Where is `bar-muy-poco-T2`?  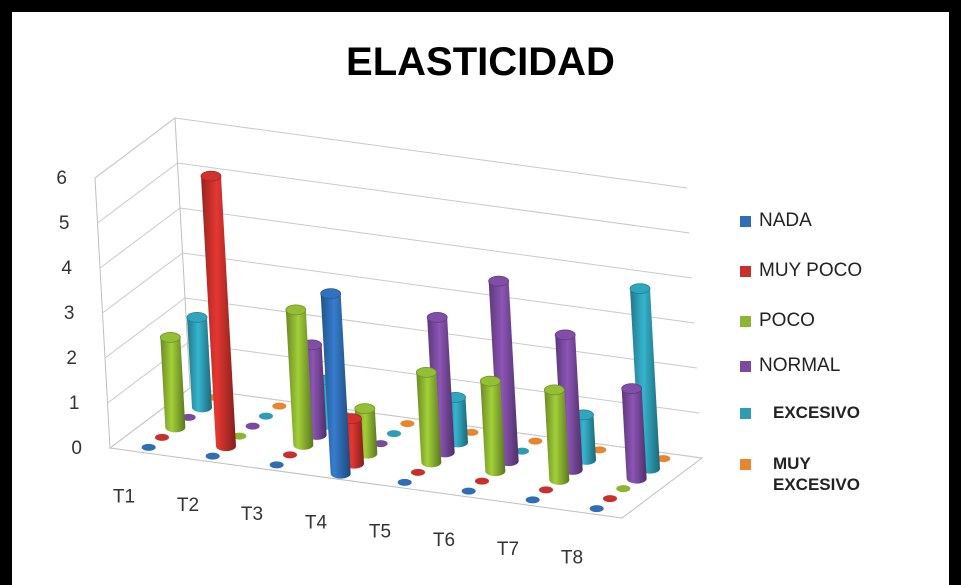 bar-muy-poco-T2 is located at coordinates (218, 311).